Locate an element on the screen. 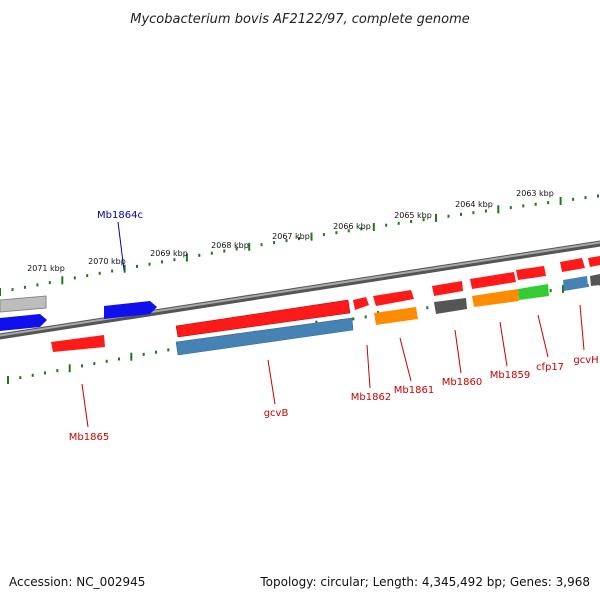 Image resolution: width=600 pixels, height=600 pixels. gene-feature-mb1865 is located at coordinates (78, 343).